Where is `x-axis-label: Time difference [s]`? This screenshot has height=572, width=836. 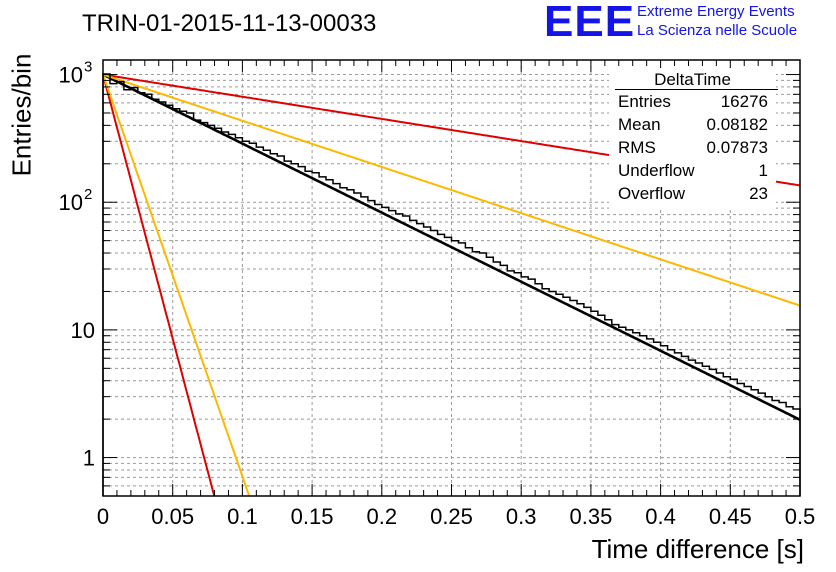 x-axis-label: Time difference [s] is located at coordinates (697, 549).